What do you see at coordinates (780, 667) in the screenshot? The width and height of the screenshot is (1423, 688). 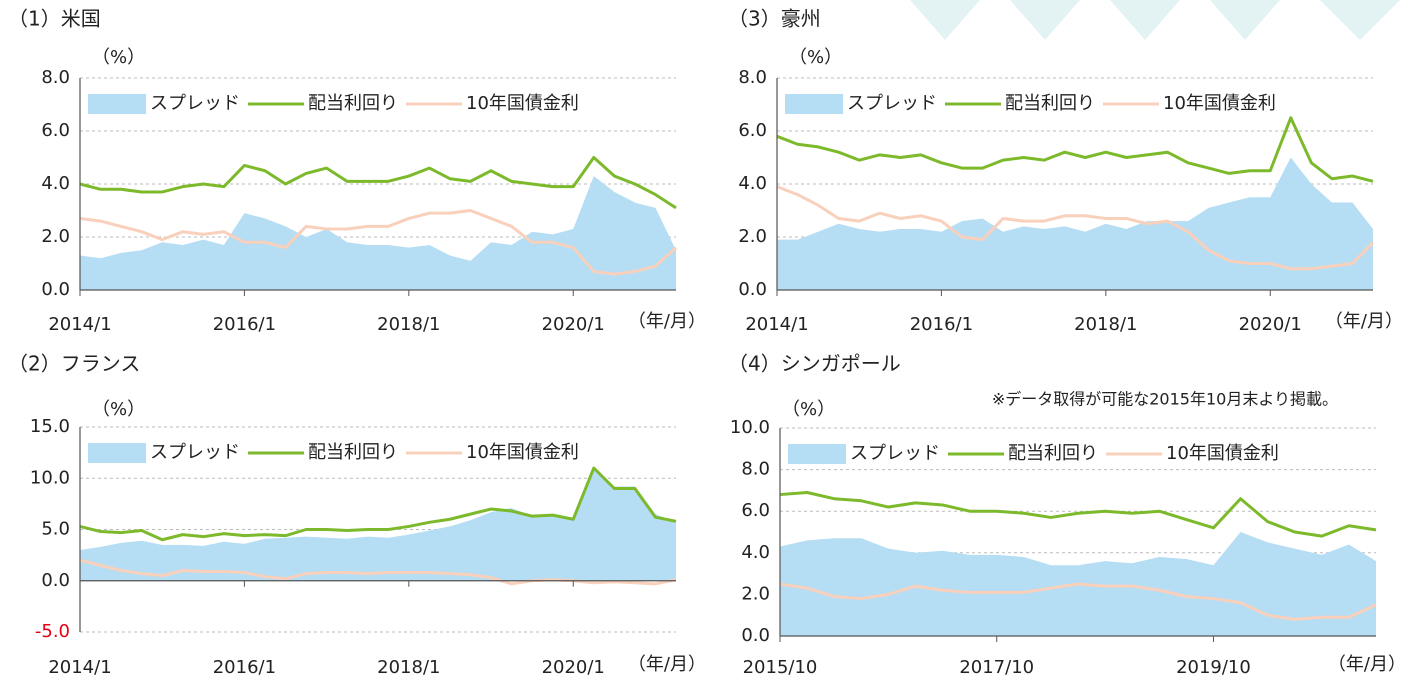 I see `x-tick-label: 2015/10` at bounding box center [780, 667].